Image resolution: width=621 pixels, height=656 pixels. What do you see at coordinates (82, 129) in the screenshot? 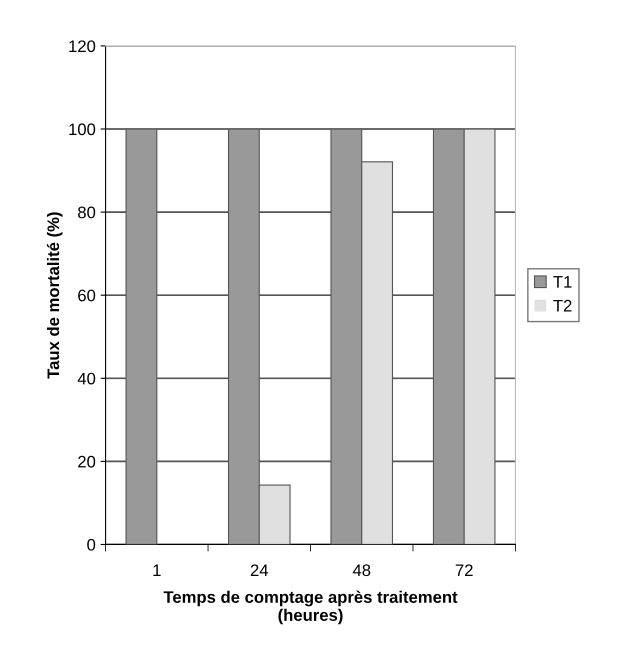
I see `y-tick-label: 100` at bounding box center [82, 129].